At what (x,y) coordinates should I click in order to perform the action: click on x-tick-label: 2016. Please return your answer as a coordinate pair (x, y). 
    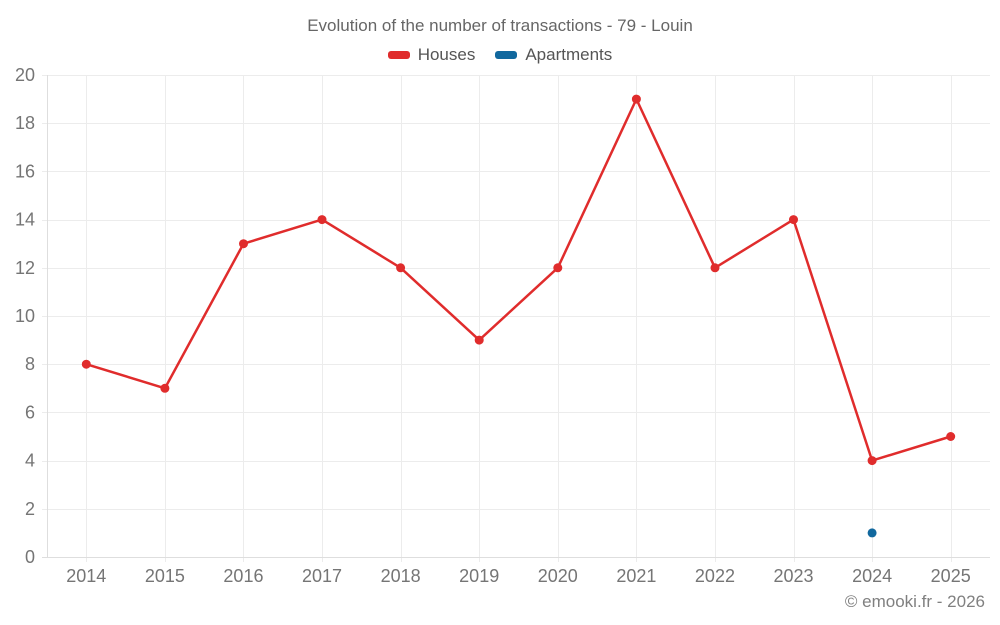
    Looking at the image, I should click on (243, 576).